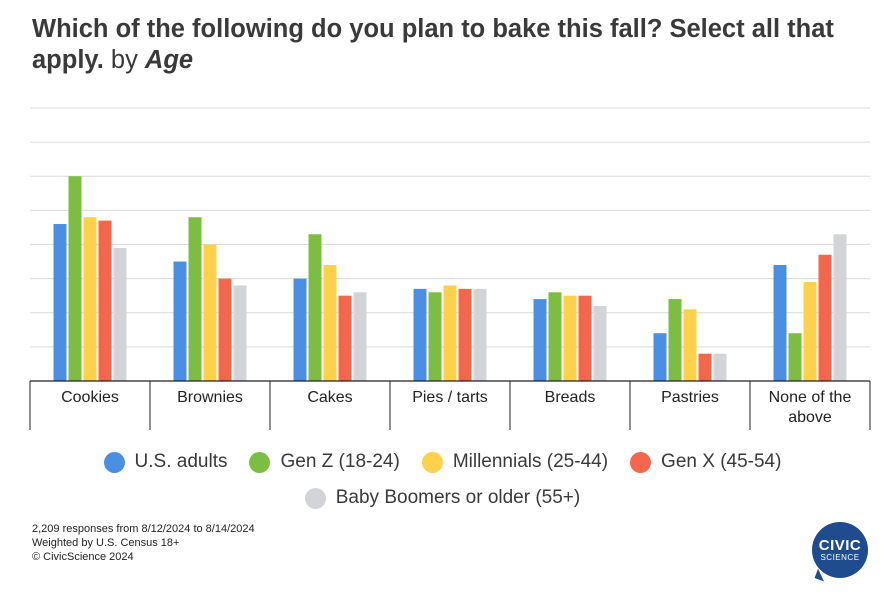 The image size is (885, 594). Describe the element at coordinates (840, 557) in the screenshot. I see `logo-text-science: SCIENCE` at that location.